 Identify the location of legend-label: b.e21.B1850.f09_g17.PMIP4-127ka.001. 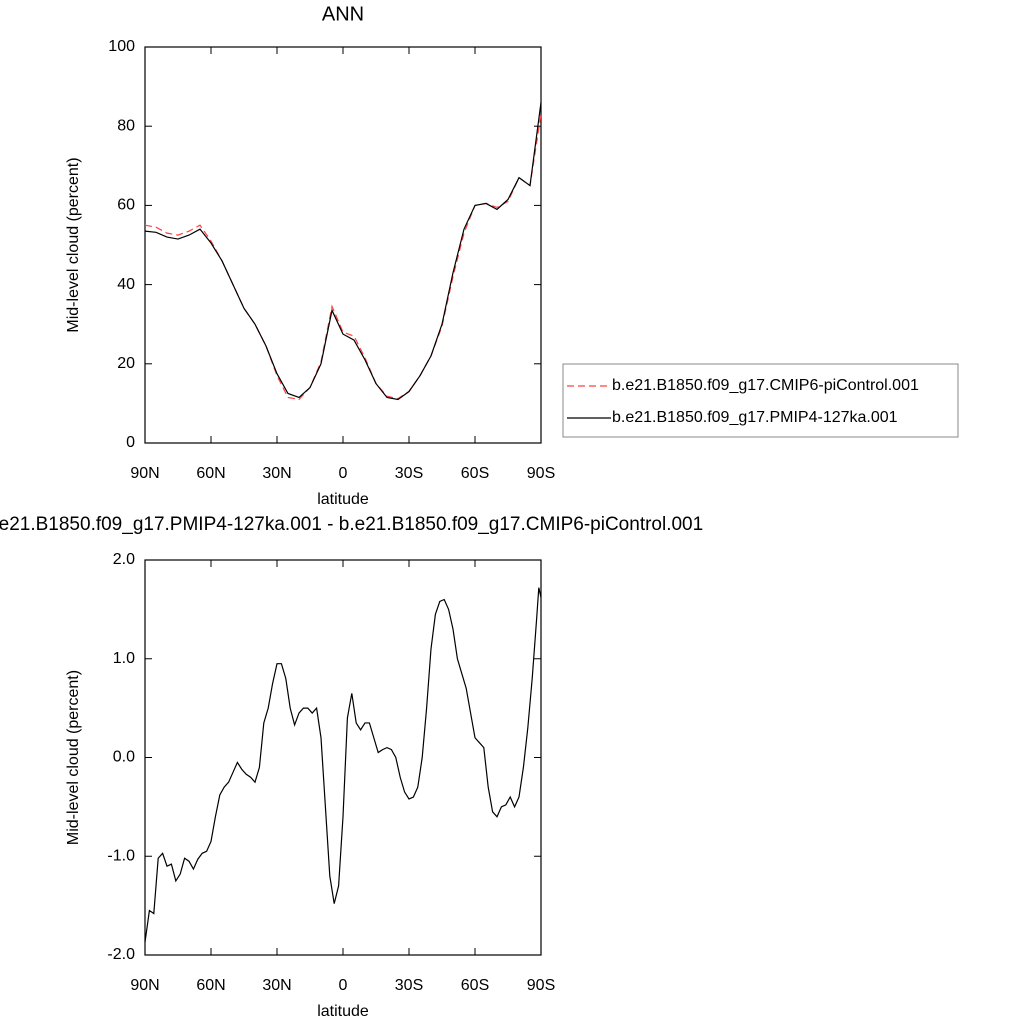
(755, 417).